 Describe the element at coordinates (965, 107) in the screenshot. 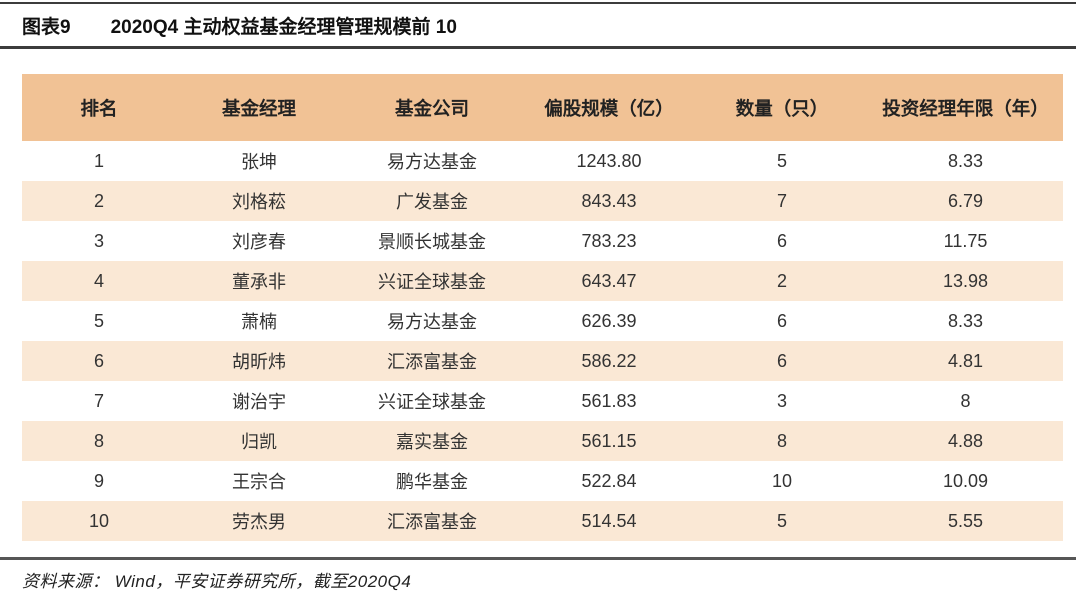

I see `col-header-years: 投资经理年限（年）` at that location.